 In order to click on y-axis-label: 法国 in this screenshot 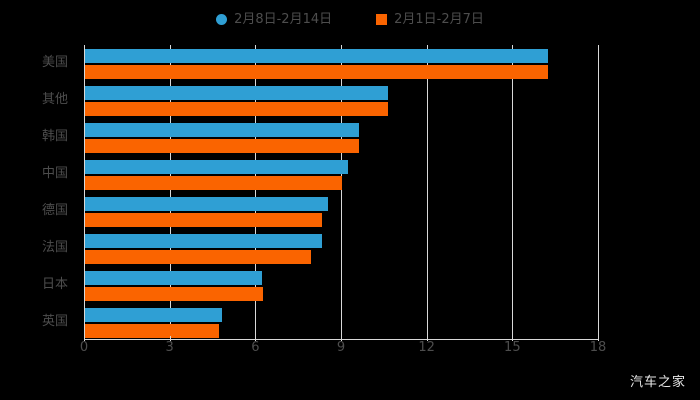, I will do `click(54, 247)`.